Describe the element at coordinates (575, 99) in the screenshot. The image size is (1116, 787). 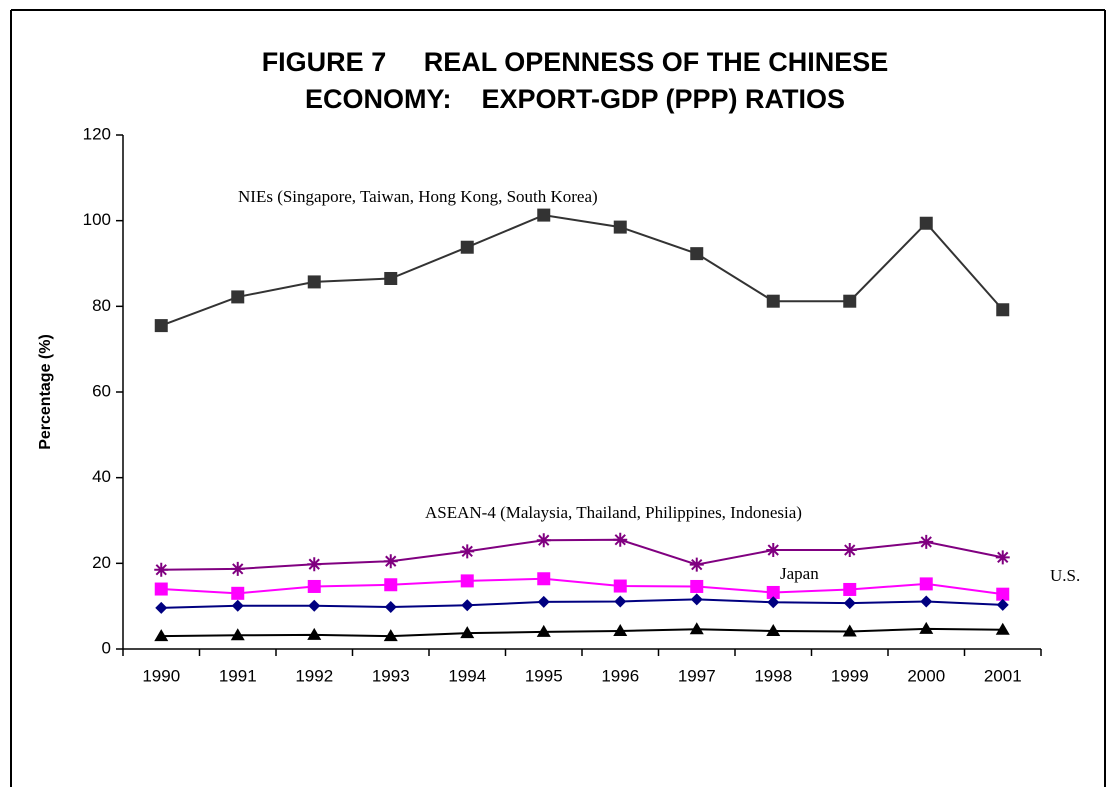
I see `chart-title: ECONOMY: EXPORT-GDP (PPP) RATIOS` at that location.